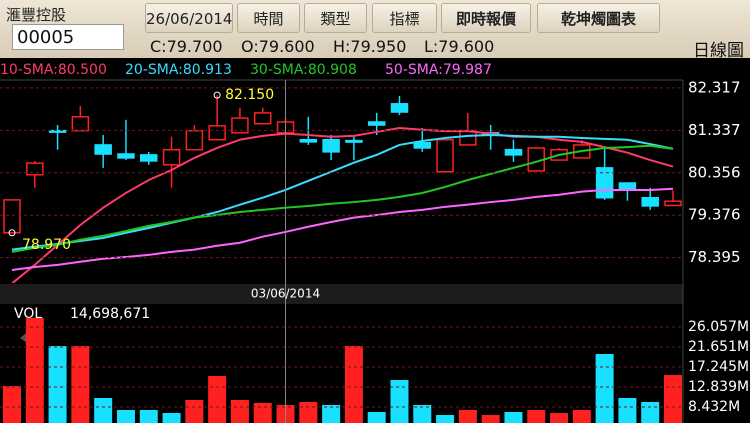 This screenshot has width=750, height=423. Describe the element at coordinates (285, 294) in the screenshot. I see `x-tick-label: 03/06/2014` at that location.